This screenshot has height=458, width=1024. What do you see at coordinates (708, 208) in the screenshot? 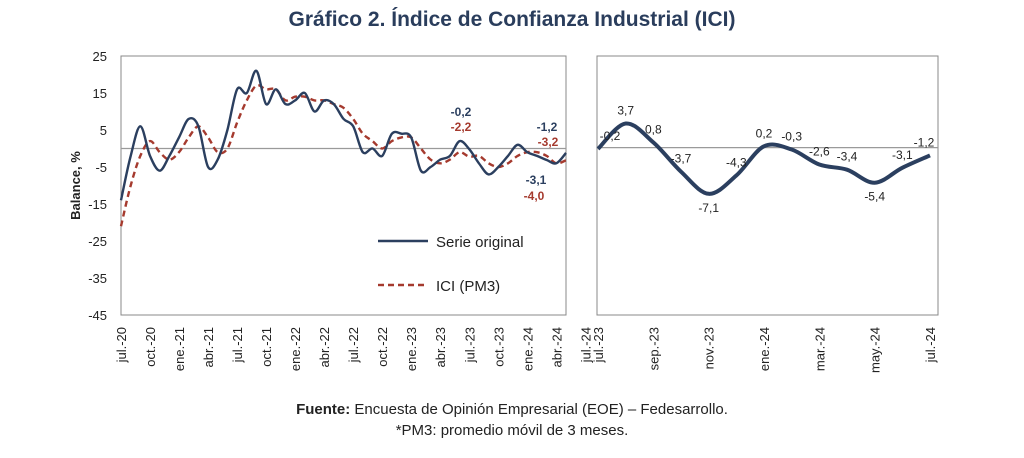
I see `data-label: -7,1` at bounding box center [708, 208].